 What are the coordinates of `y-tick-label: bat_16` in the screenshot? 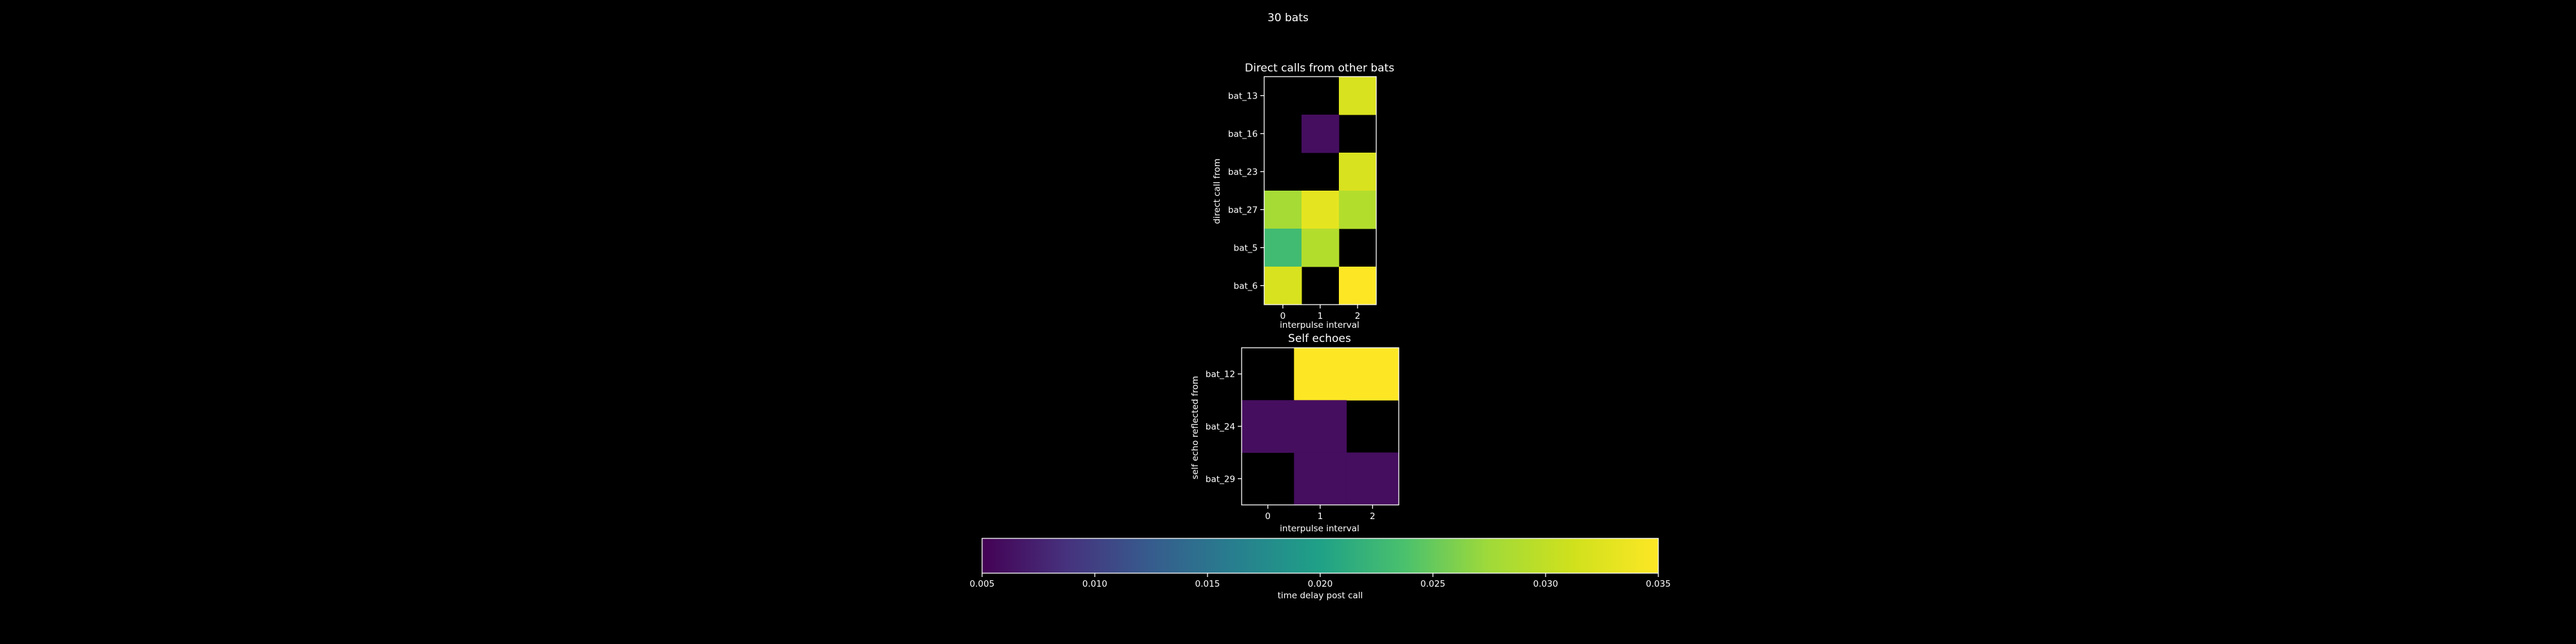 It's located at (1243, 135).